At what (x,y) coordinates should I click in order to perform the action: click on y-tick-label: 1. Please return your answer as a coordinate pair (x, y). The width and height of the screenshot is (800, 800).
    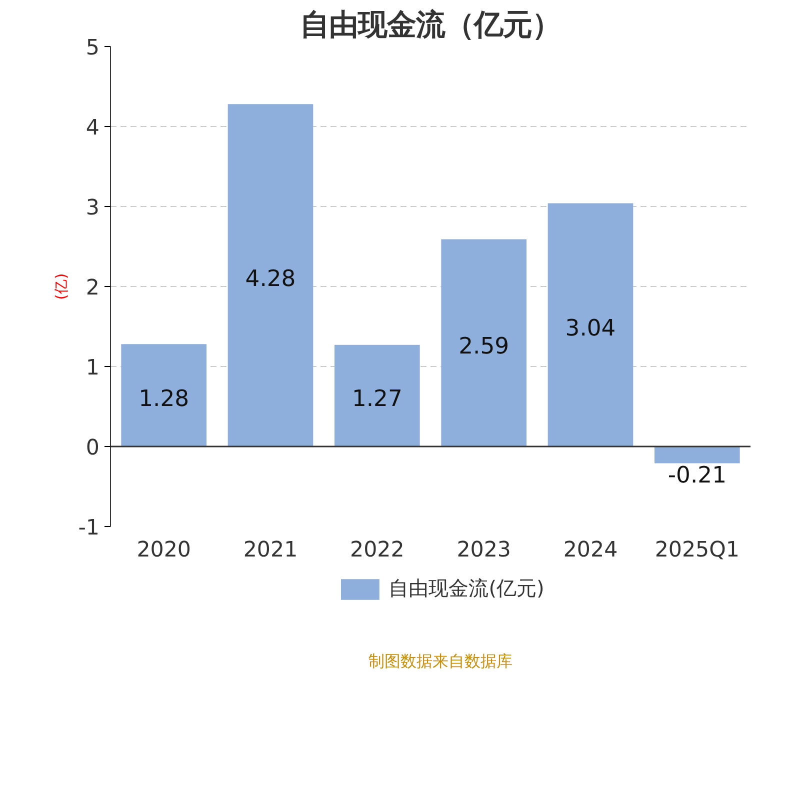
    Looking at the image, I should click on (93, 368).